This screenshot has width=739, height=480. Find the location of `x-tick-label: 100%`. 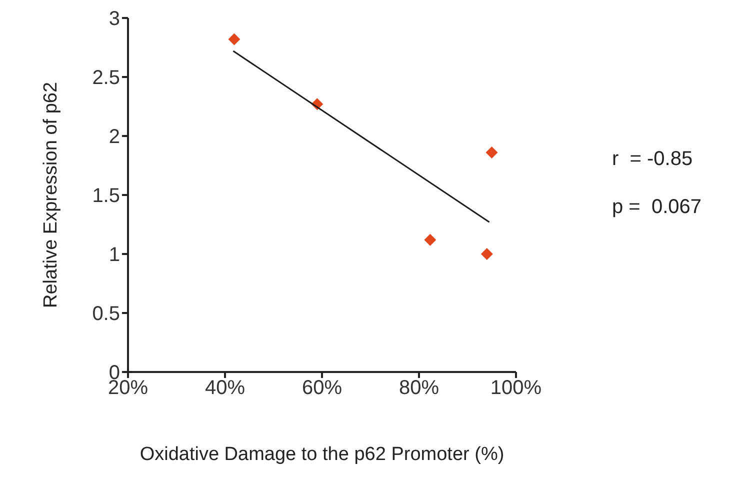

x-tick-label: 100% is located at coordinates (516, 388).